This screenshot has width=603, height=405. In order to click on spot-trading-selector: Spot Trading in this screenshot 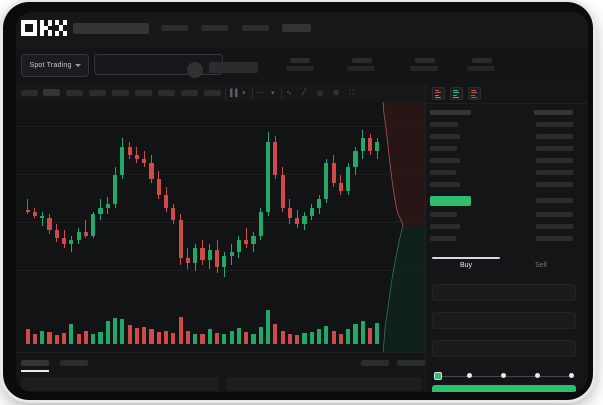, I will do `click(55, 65)`.